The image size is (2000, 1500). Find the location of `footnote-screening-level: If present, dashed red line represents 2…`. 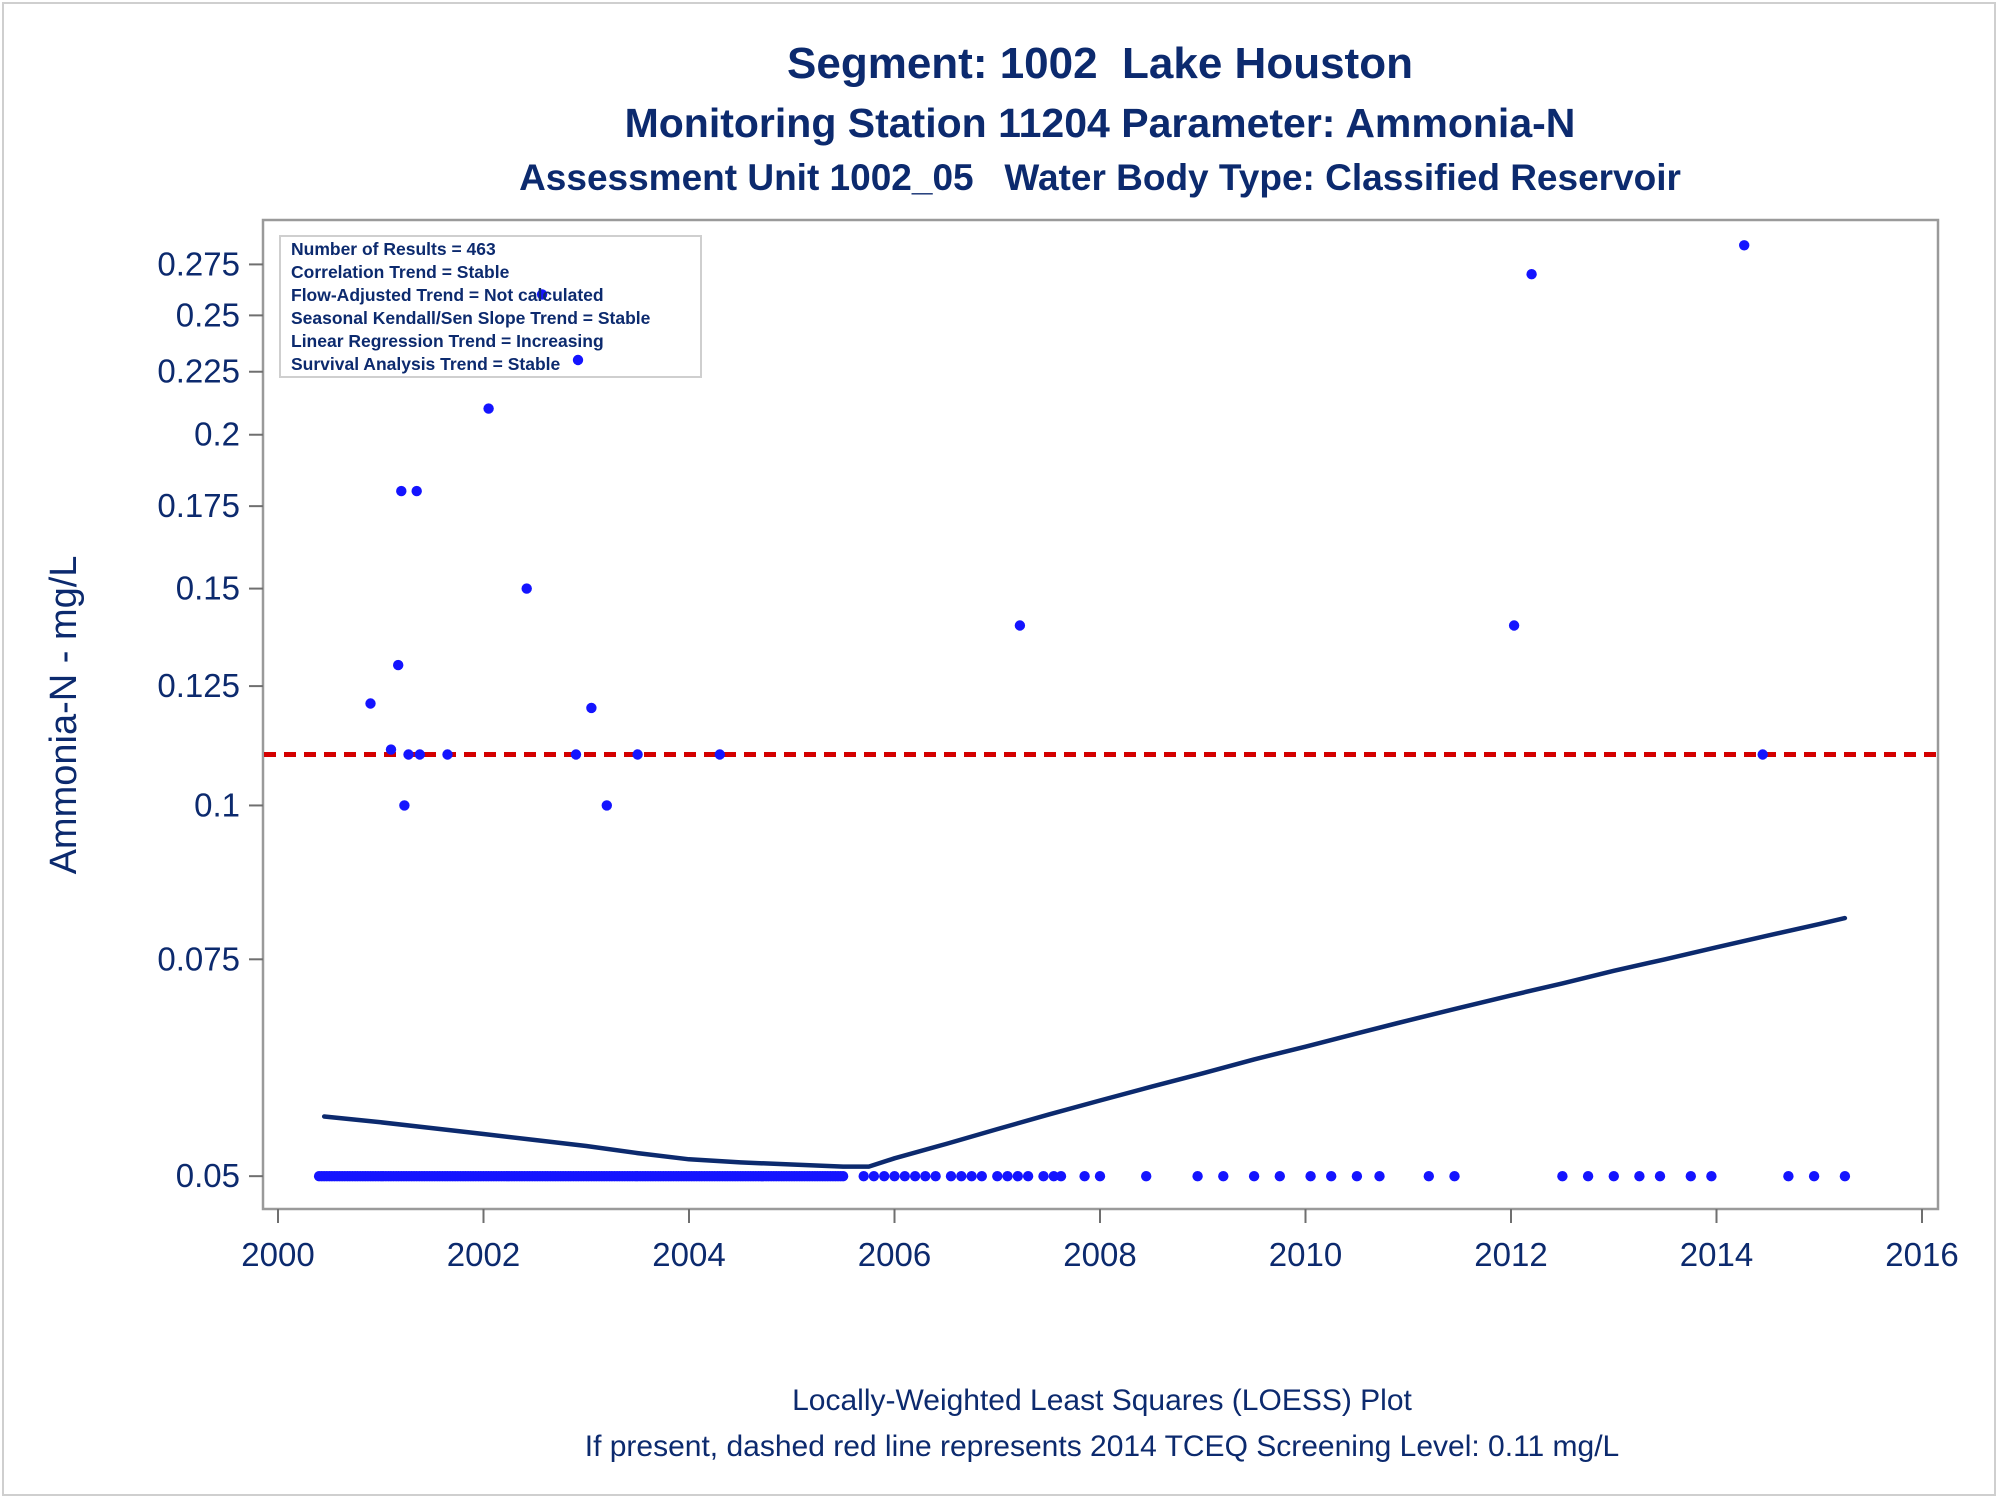

footnote-screening-level: If present, dashed red line represents 2… is located at coordinates (1102, 1446).